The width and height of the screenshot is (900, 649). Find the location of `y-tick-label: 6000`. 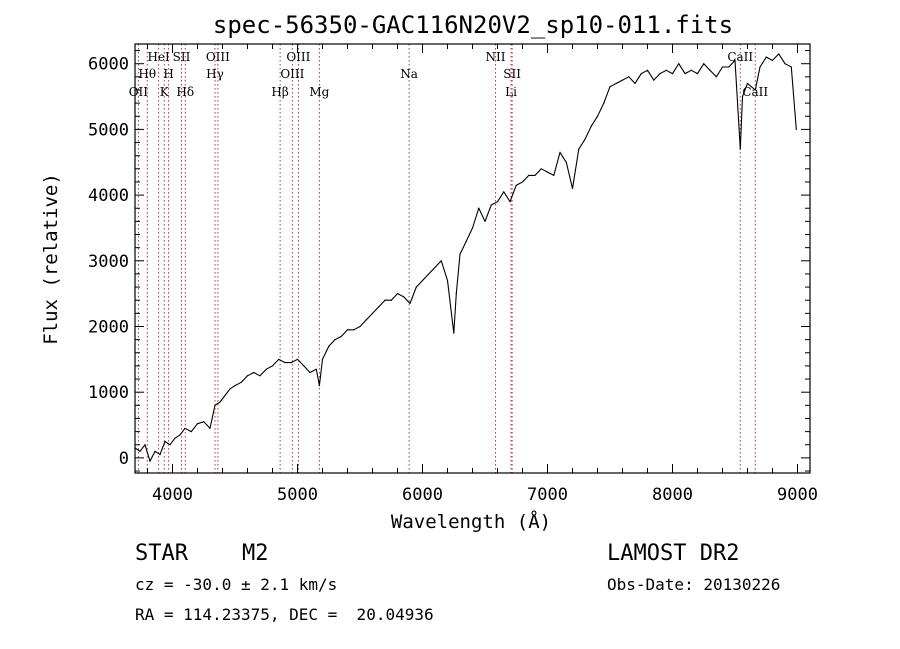

y-tick-label: 6000 is located at coordinates (108, 65).